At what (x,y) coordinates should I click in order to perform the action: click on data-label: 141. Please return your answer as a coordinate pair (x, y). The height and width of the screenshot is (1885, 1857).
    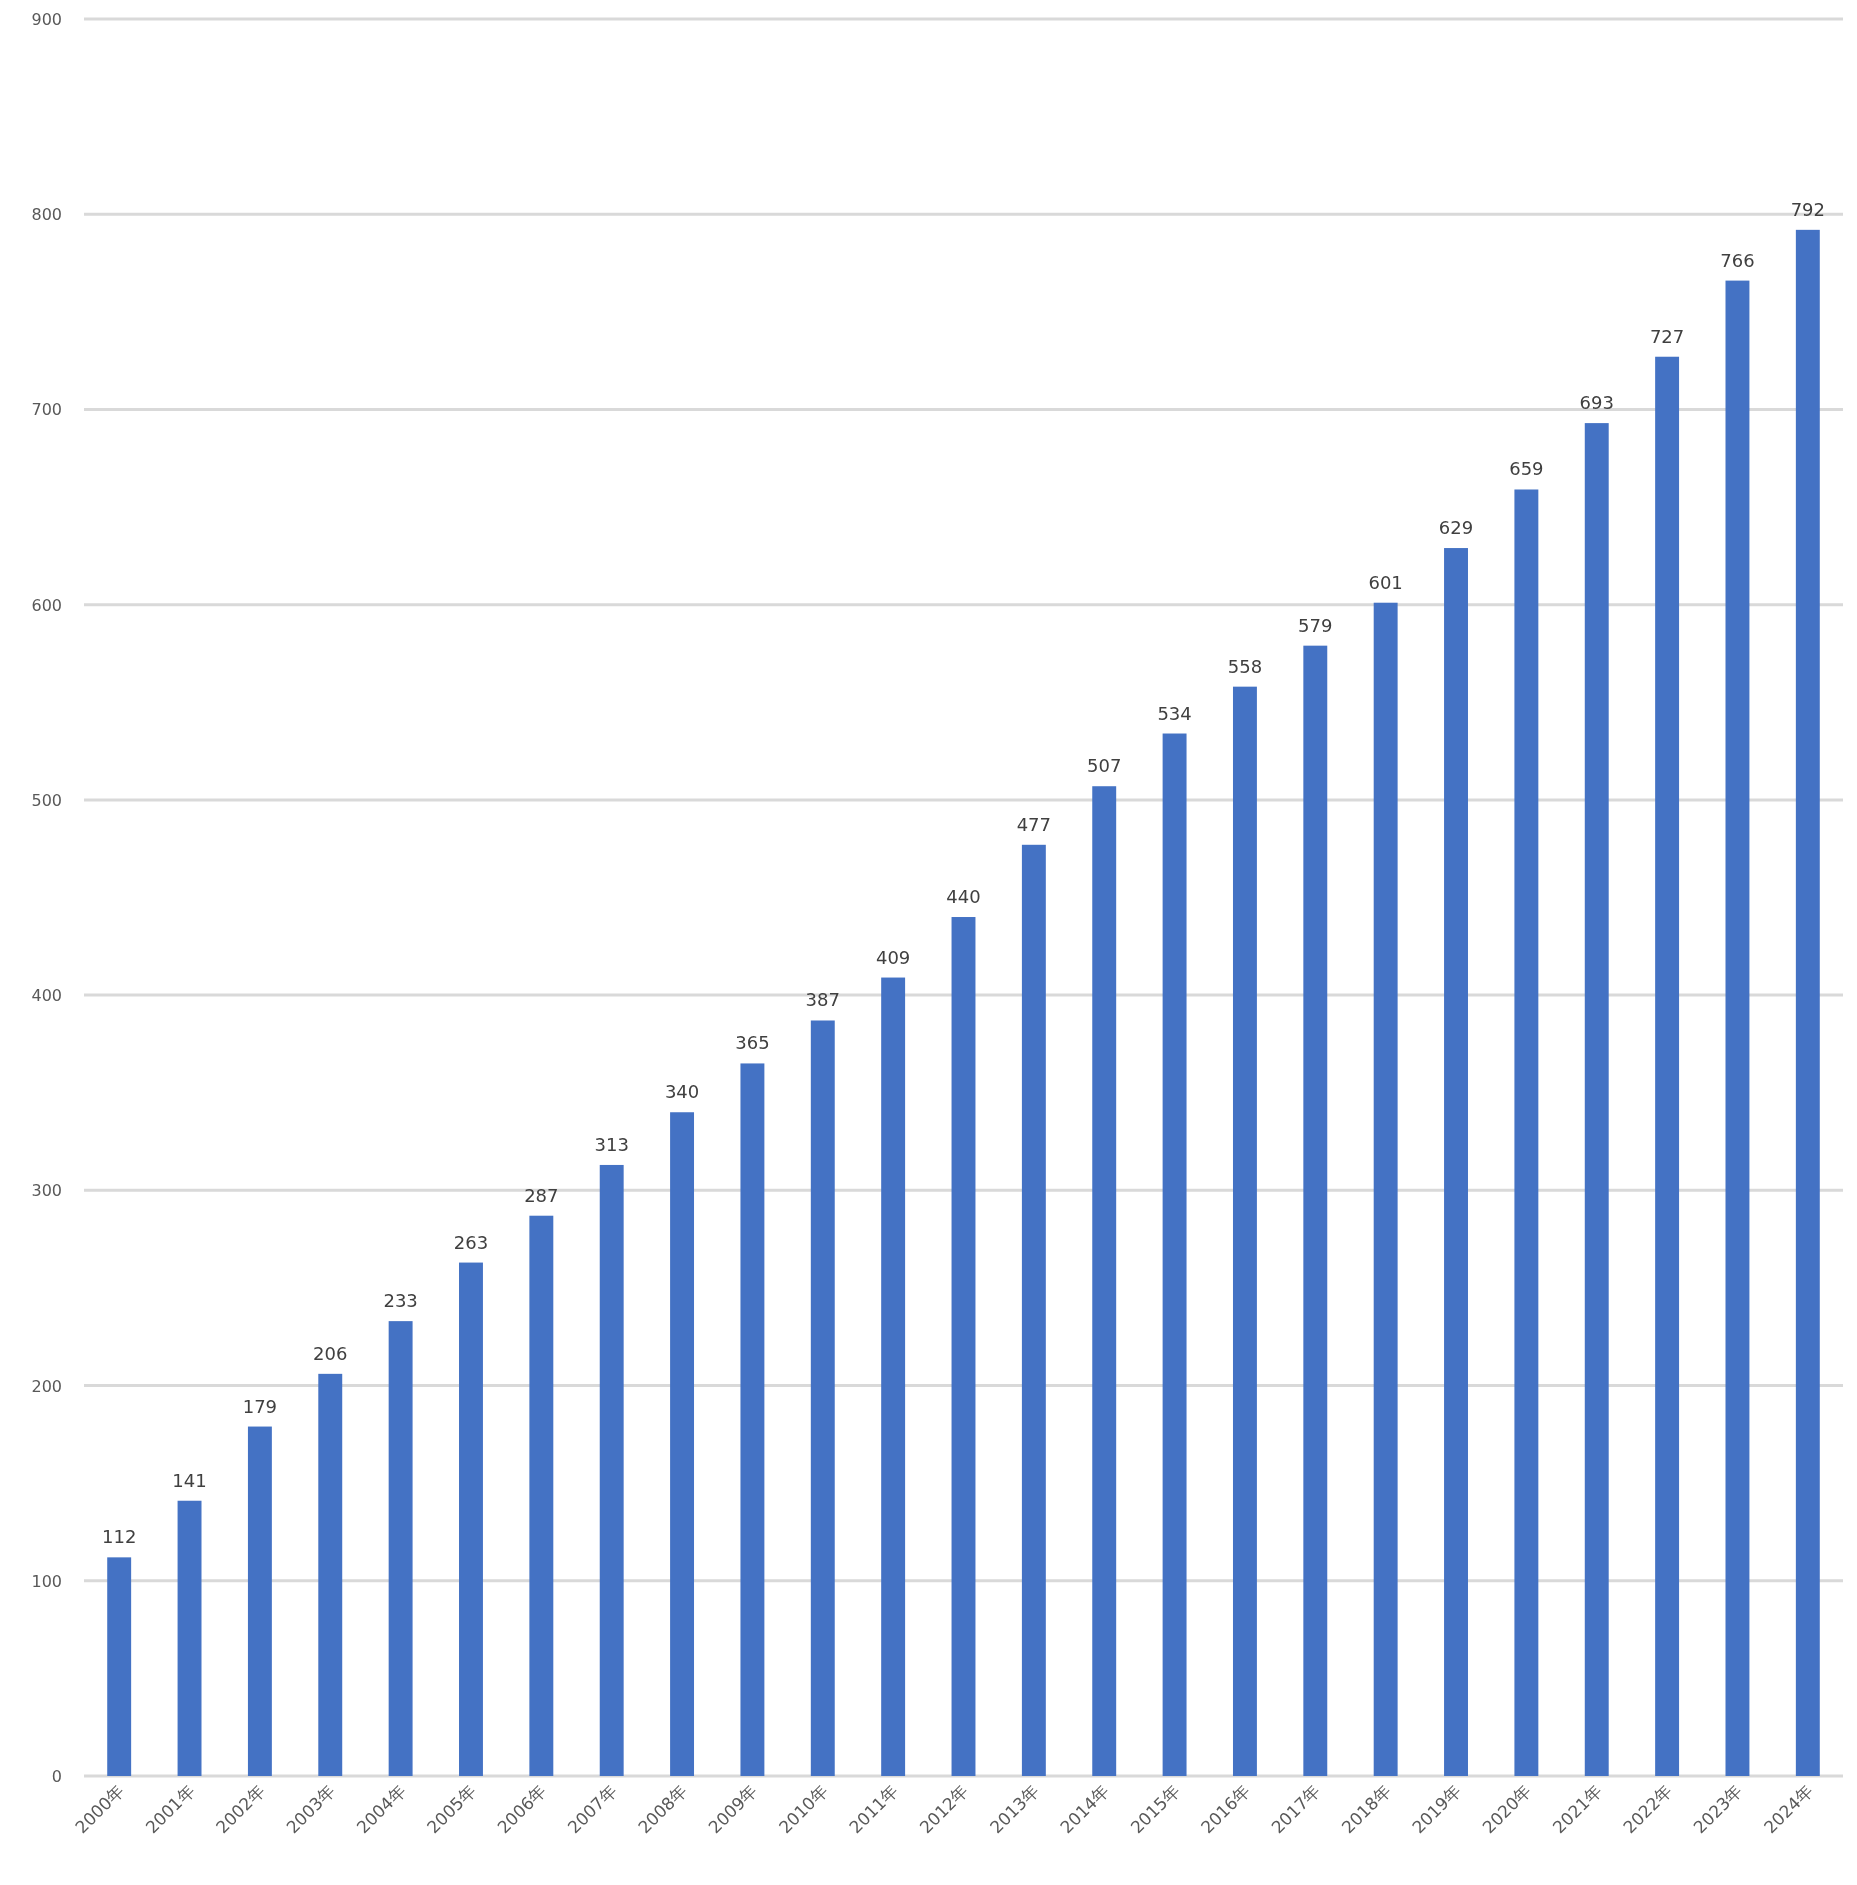
    Looking at the image, I should click on (189, 1480).